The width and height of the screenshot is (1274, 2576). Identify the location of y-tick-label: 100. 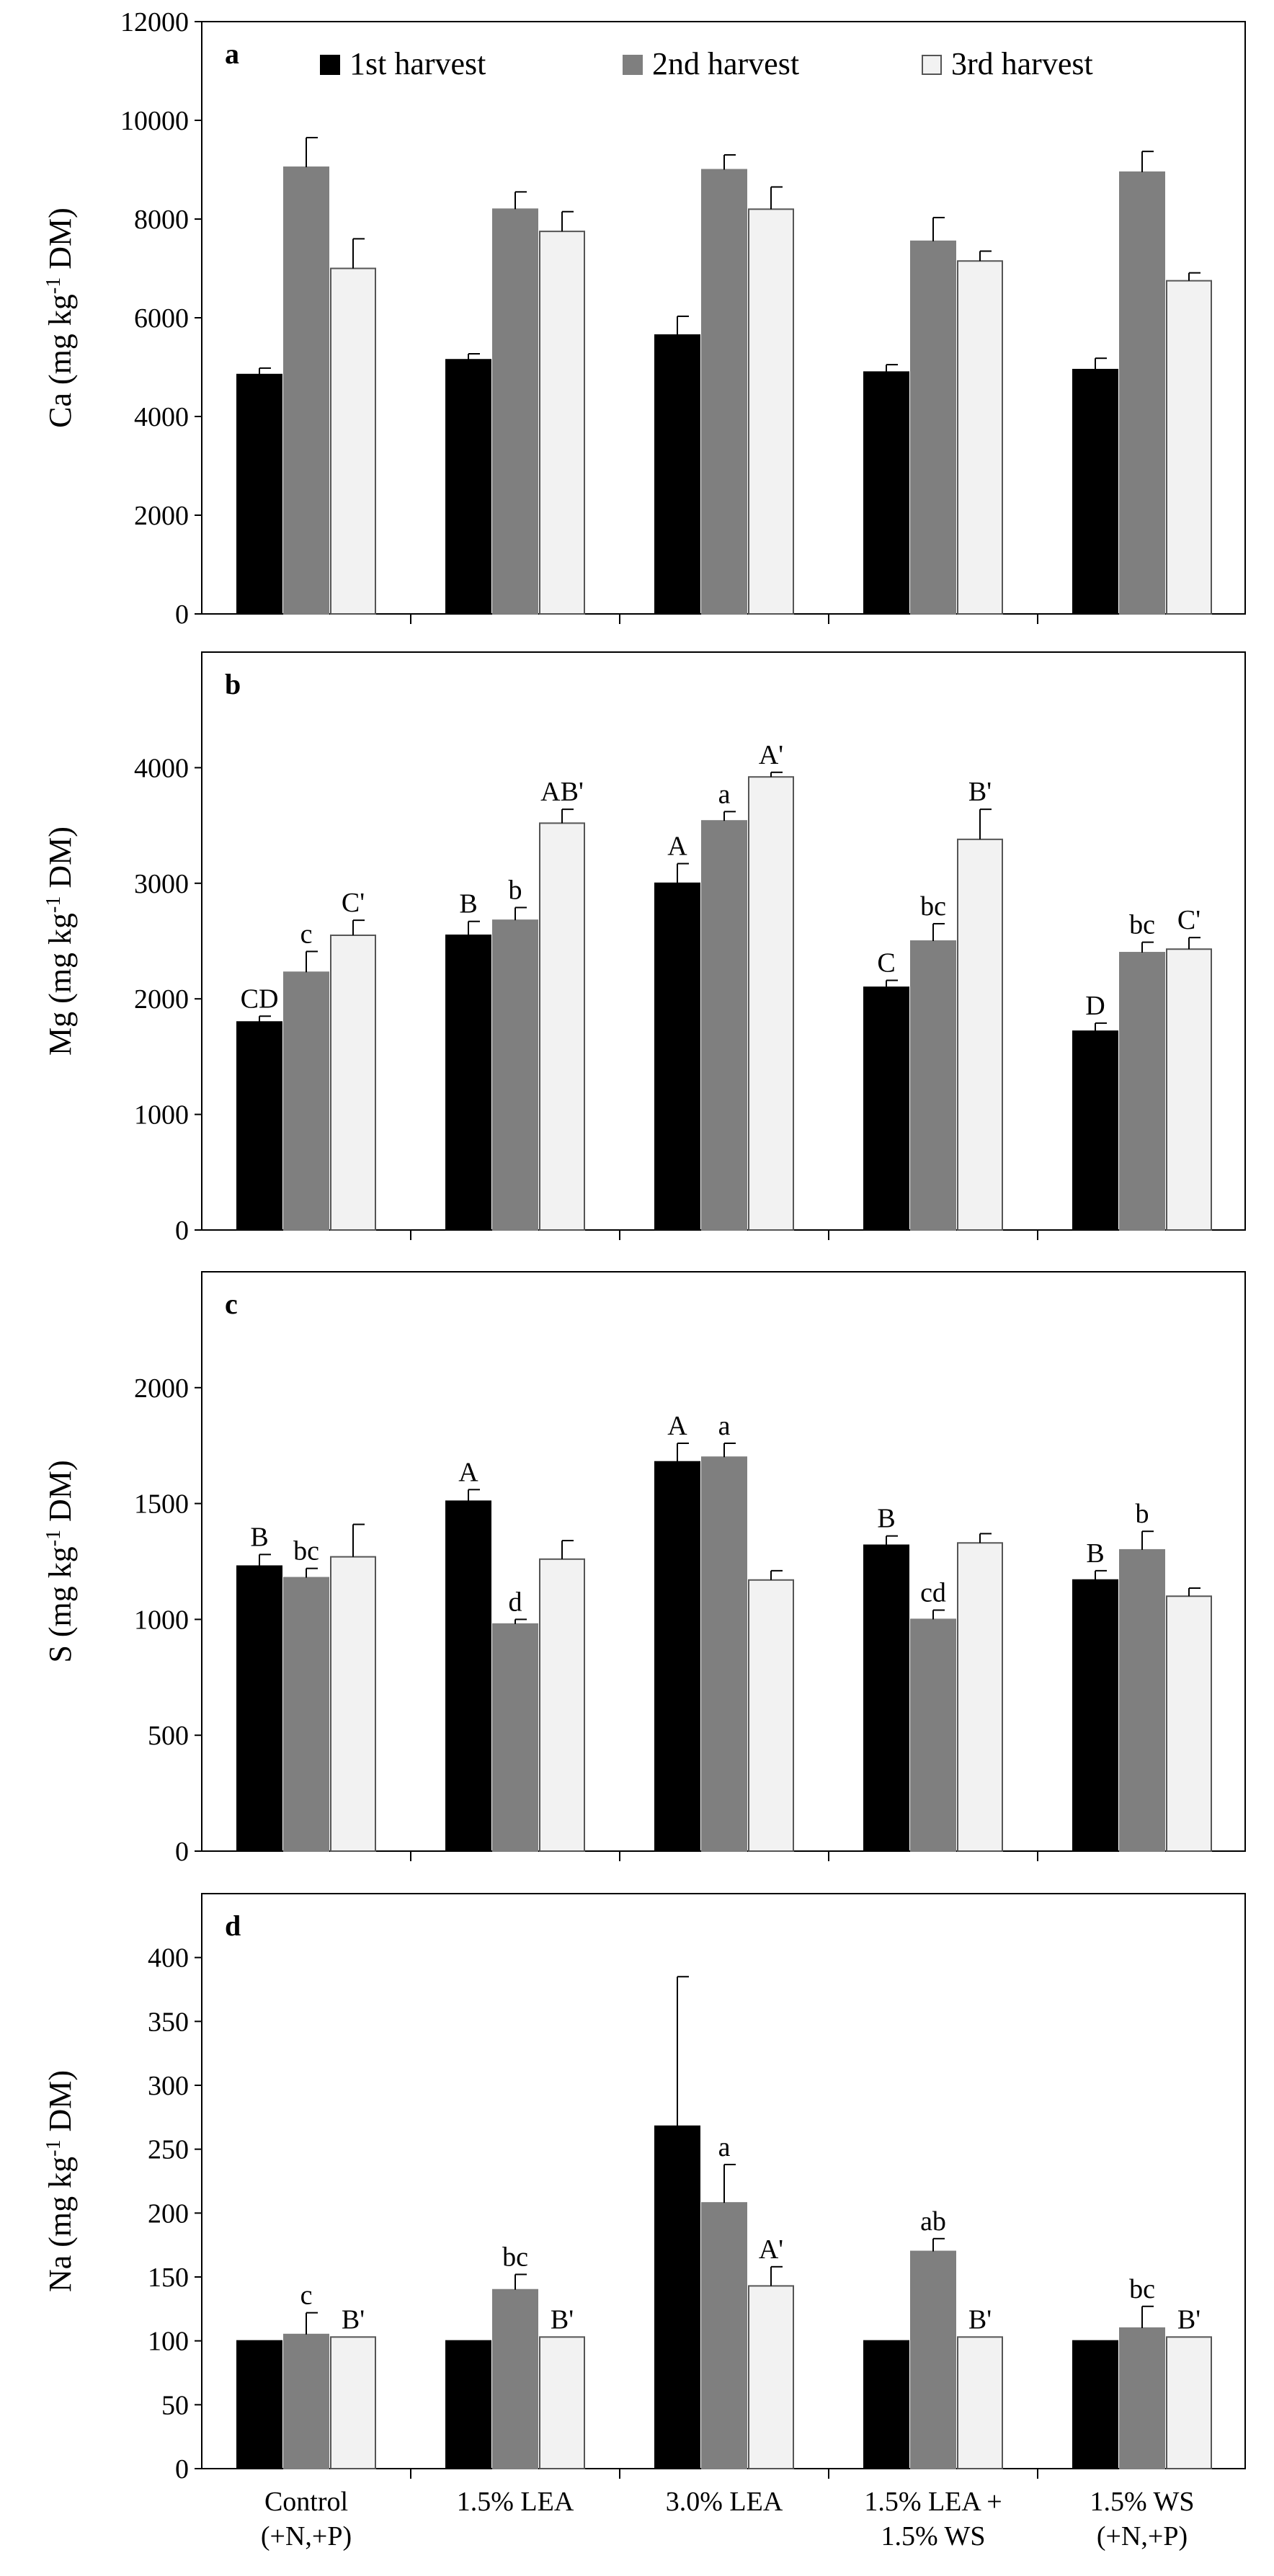
(168, 2342).